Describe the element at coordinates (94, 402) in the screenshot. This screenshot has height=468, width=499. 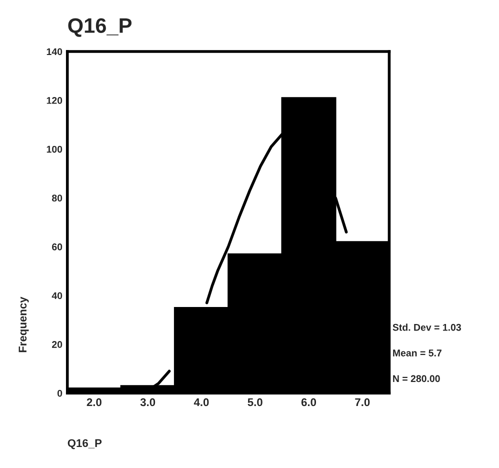
I see `x-tick-label: 2.0` at that location.